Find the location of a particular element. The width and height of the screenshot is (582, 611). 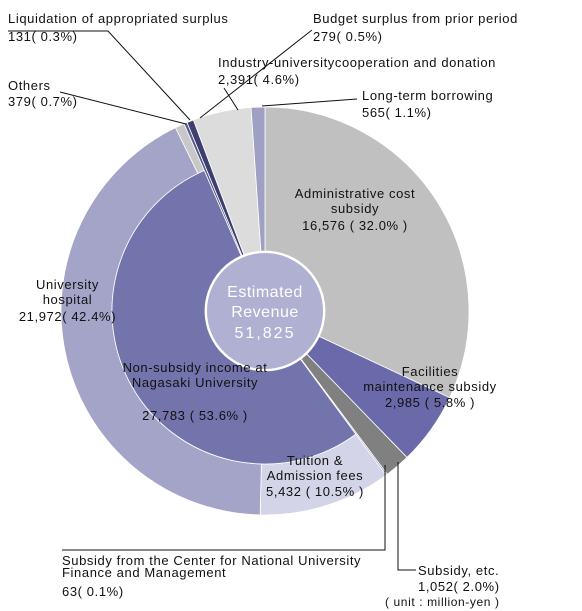

segment-name: Subsidy, etc. is located at coordinates (459, 570).